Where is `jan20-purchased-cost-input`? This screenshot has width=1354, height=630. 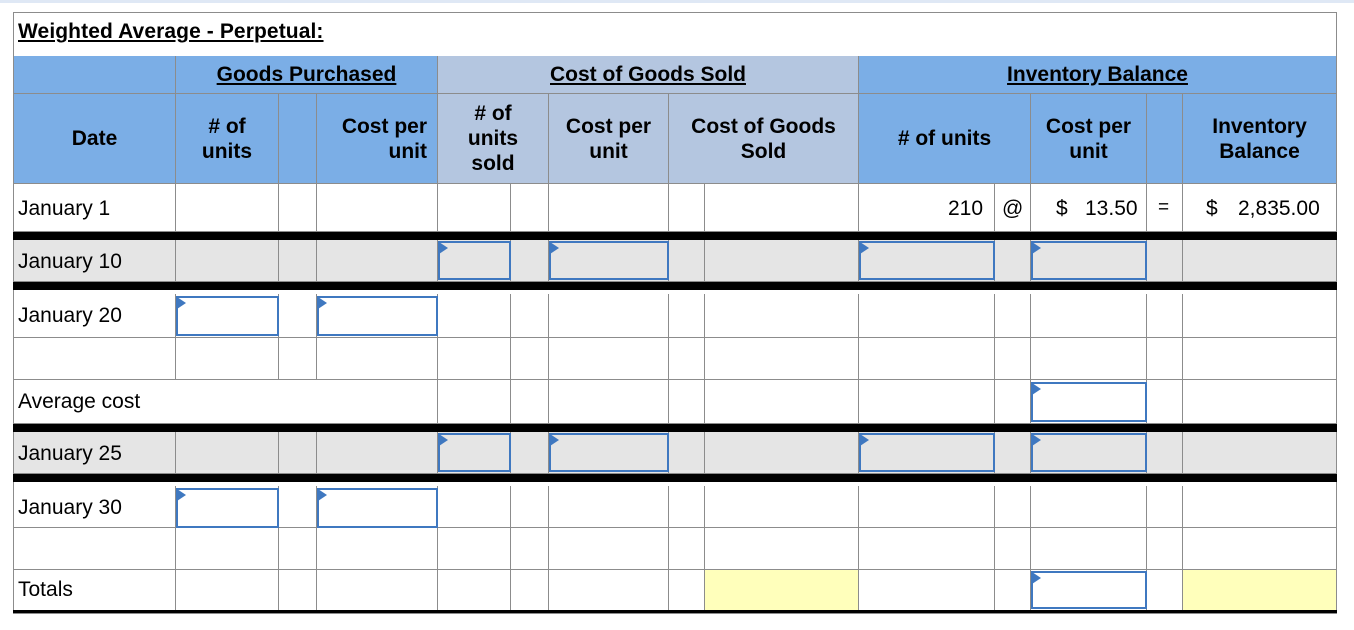
jan20-purchased-cost-input is located at coordinates (377, 316).